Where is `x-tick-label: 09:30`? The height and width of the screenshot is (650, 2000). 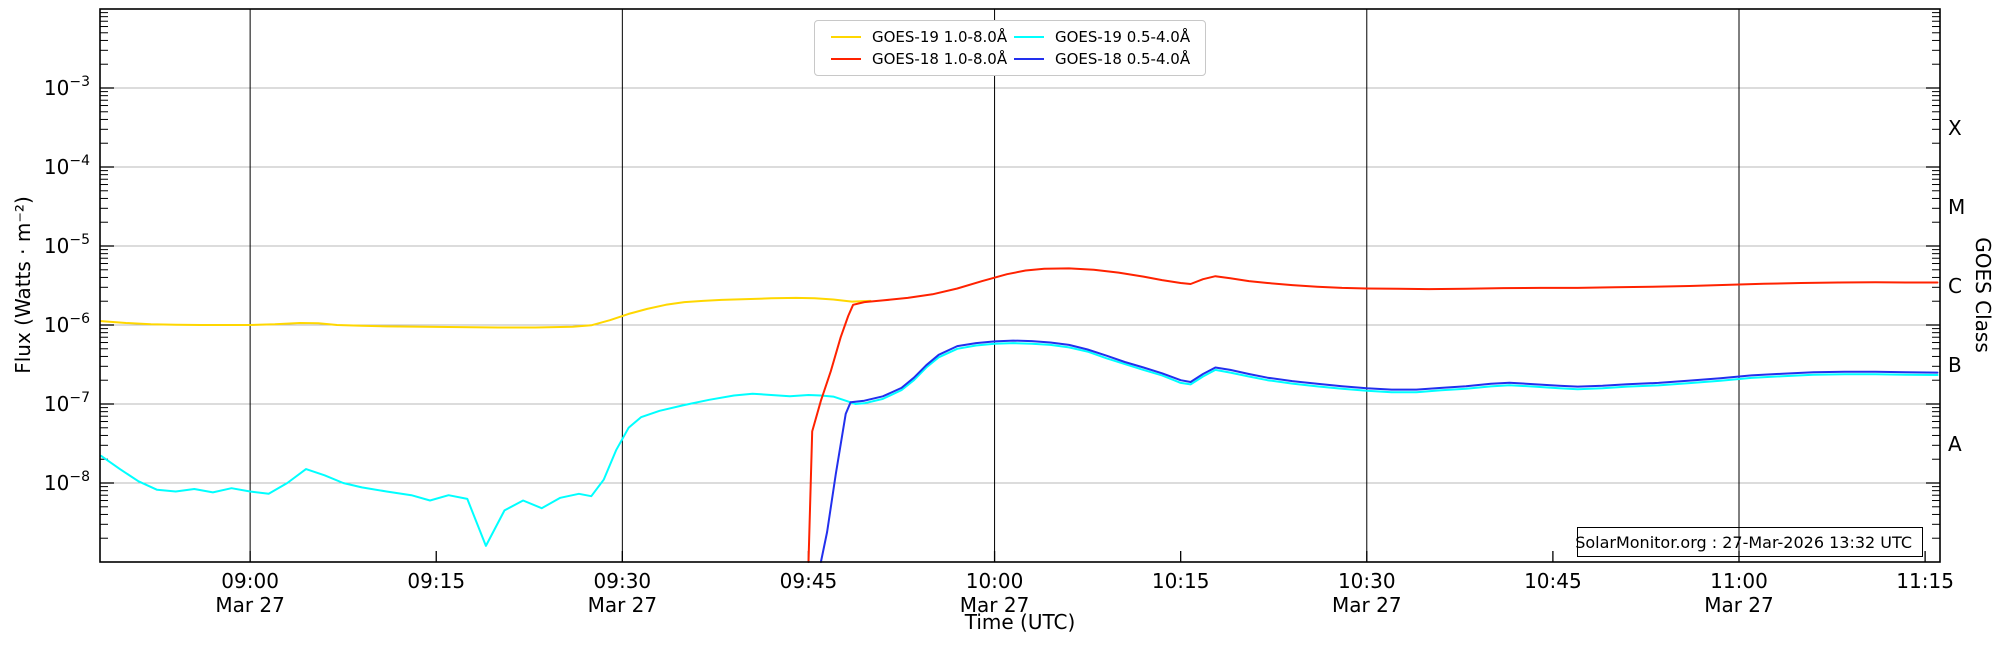
x-tick-label: 09:30 is located at coordinates (623, 581).